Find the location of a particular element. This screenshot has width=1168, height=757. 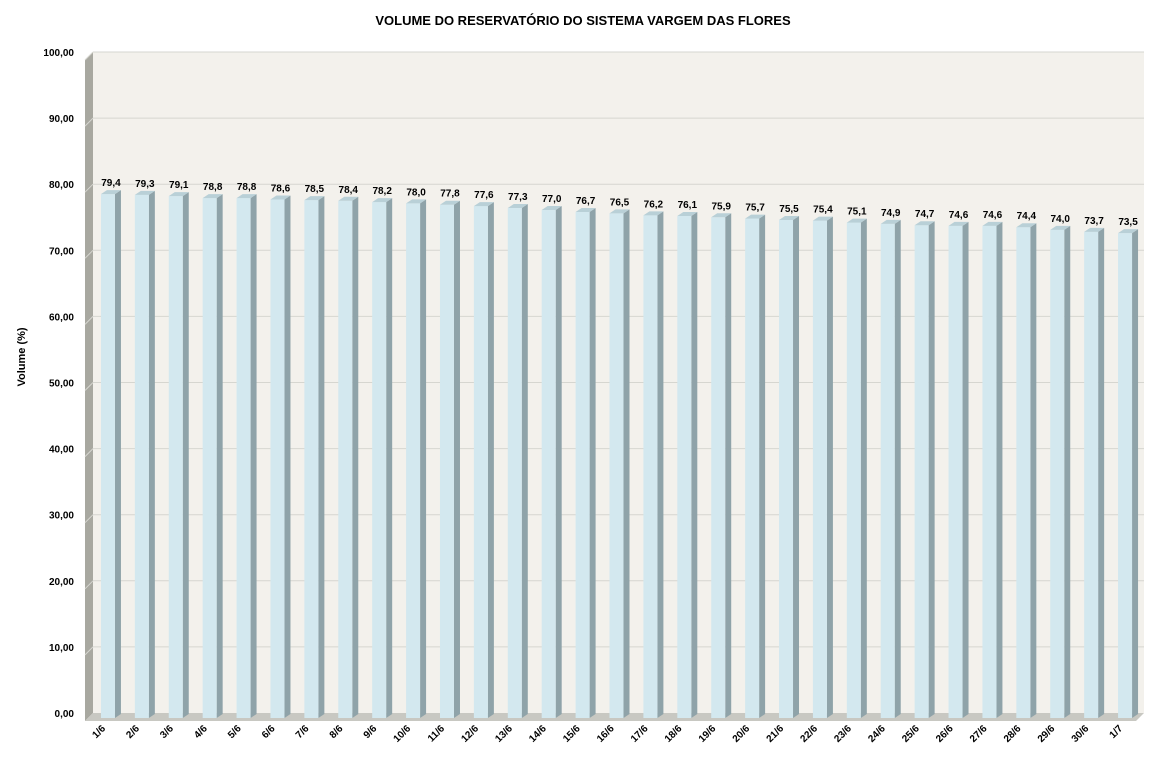

data-label: 76,5 is located at coordinates (620, 202).